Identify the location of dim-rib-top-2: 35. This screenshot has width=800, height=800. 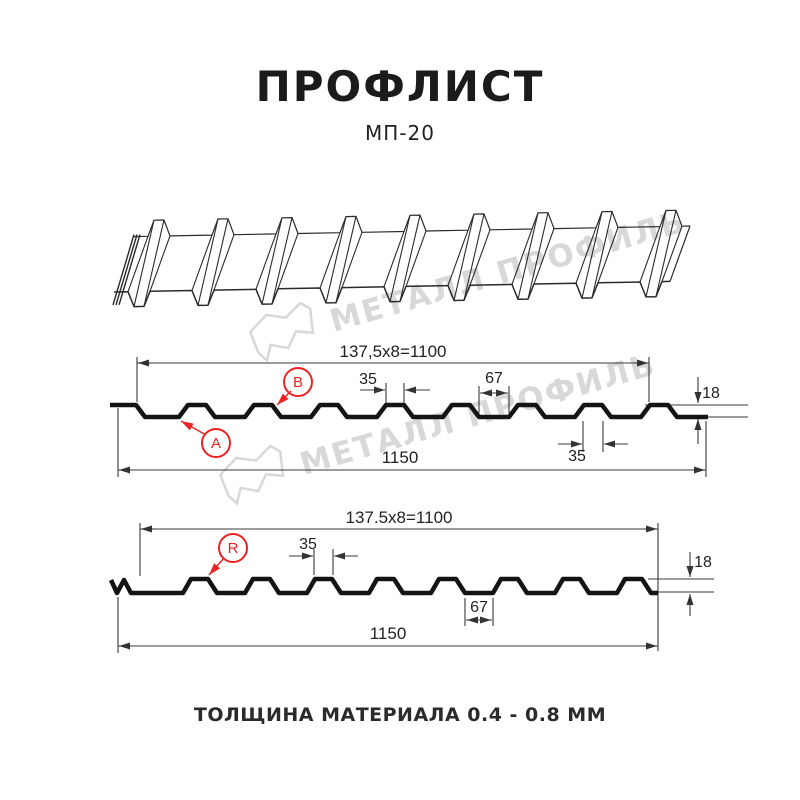
(308, 544).